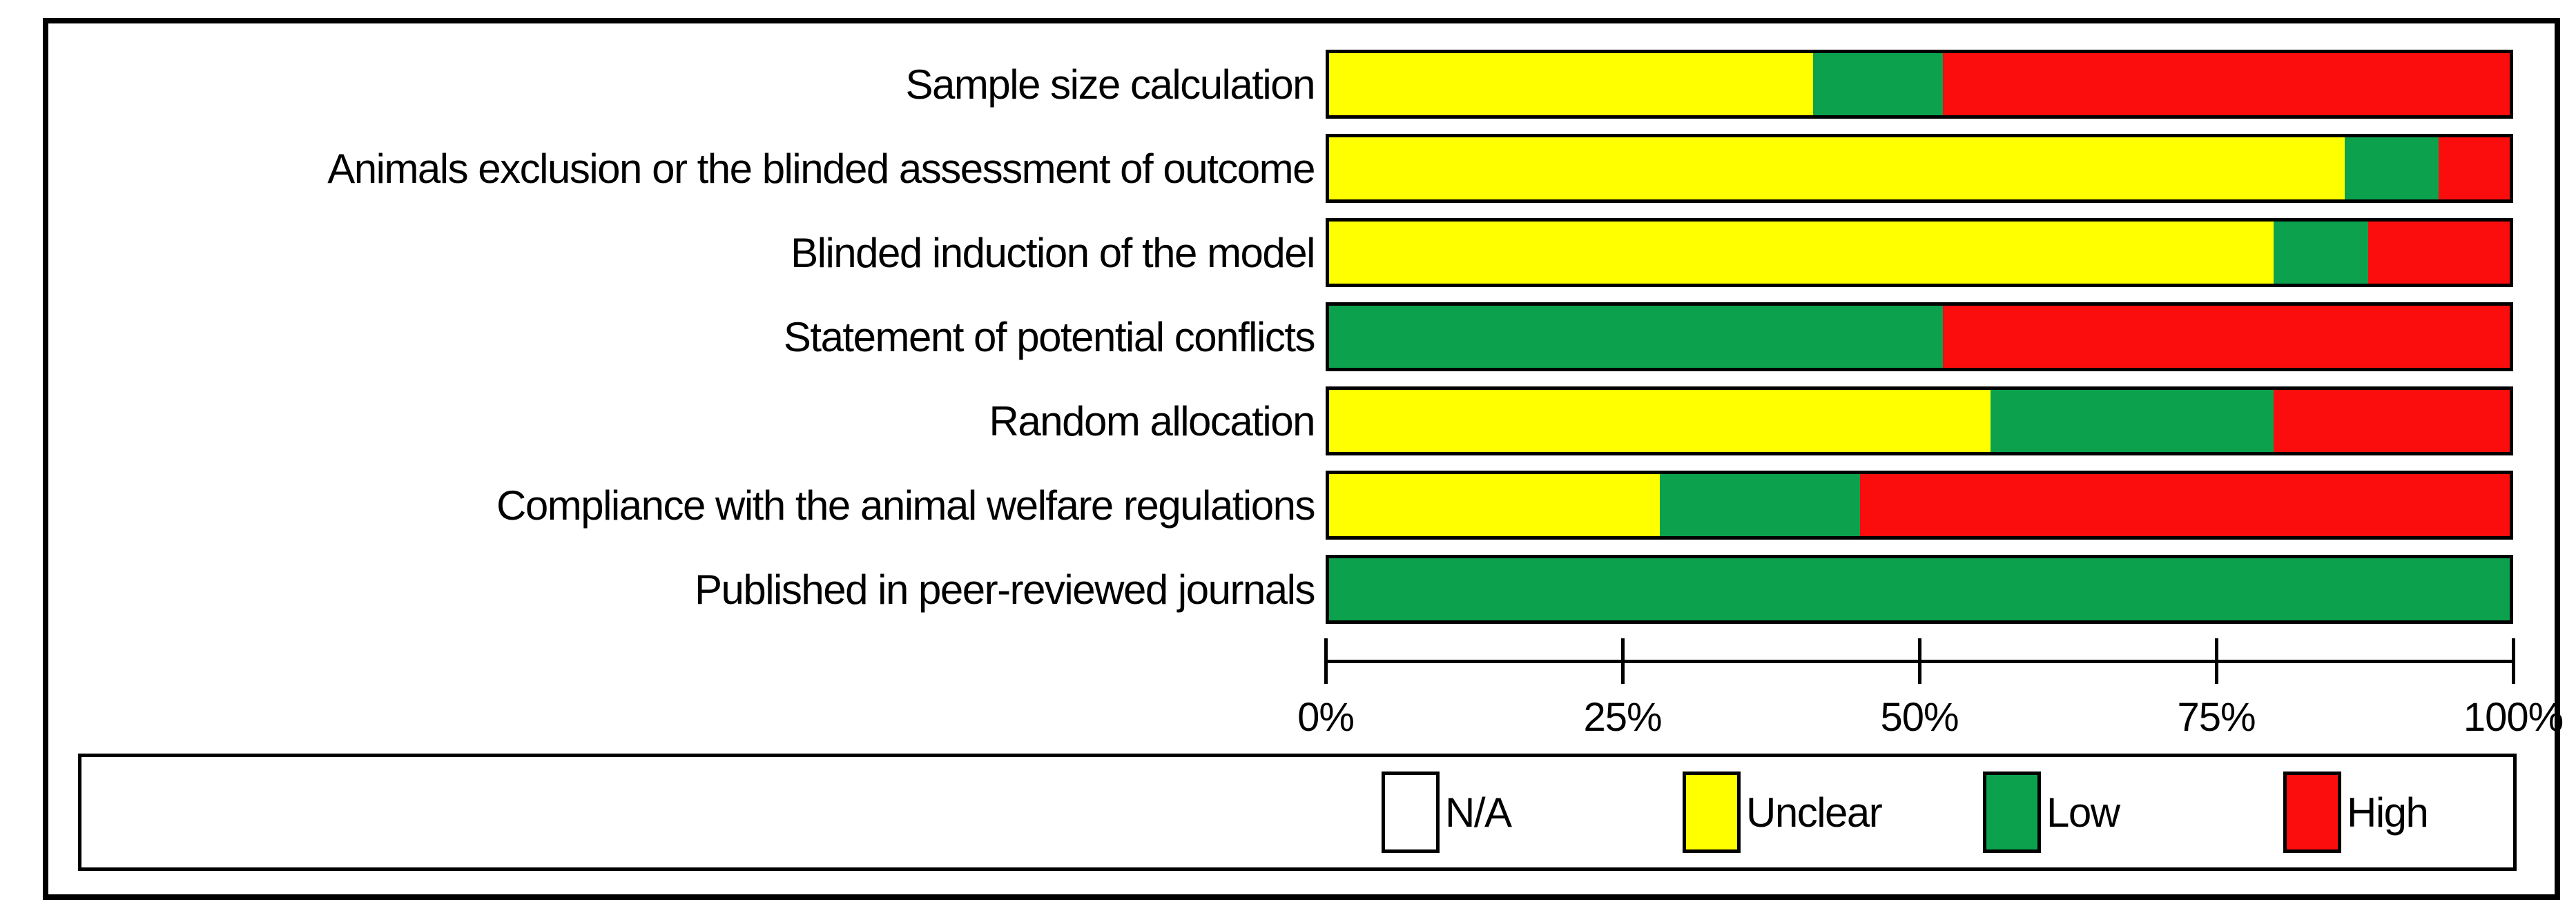 The width and height of the screenshot is (2576, 904). I want to click on legend-item-unclear: Unclear, so click(1783, 812).